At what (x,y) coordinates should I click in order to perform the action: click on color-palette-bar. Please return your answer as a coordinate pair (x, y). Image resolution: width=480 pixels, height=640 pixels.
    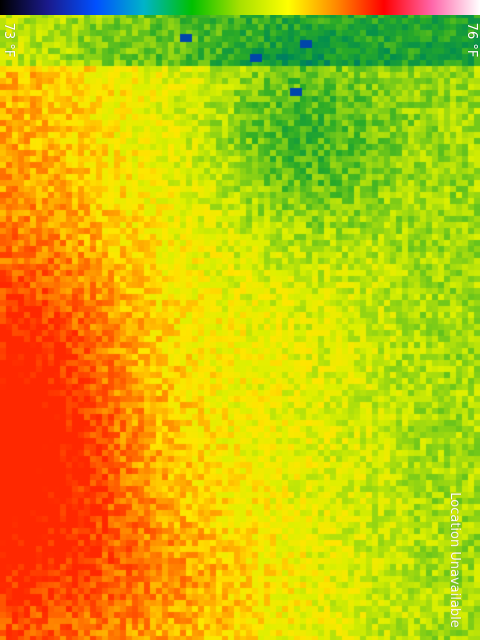
    Looking at the image, I should click on (240, 7).